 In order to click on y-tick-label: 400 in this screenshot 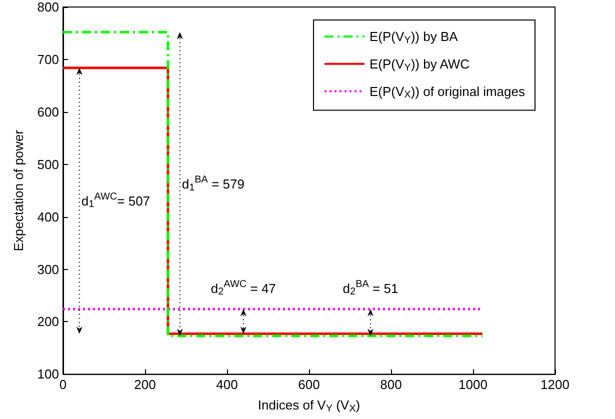, I will do `click(48, 216)`.